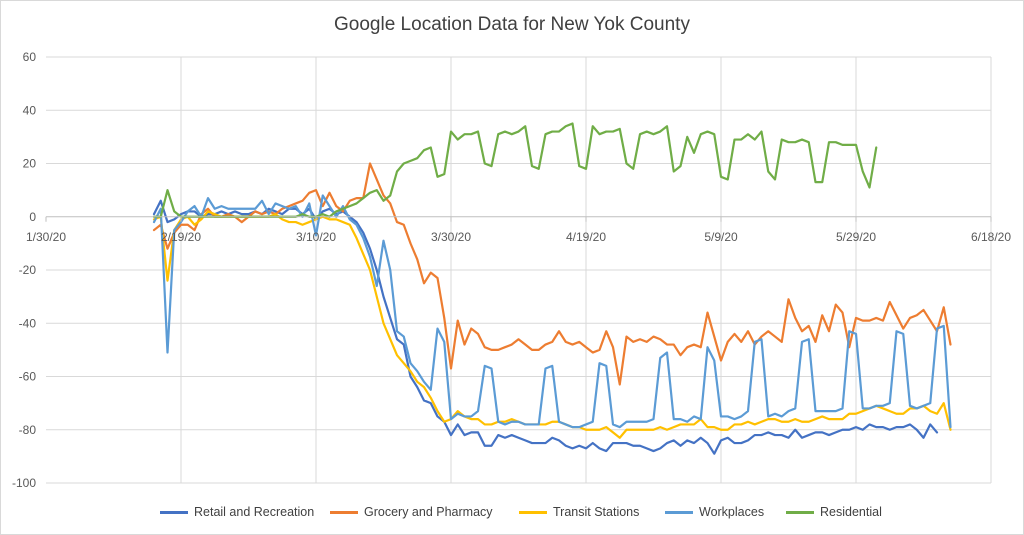 The image size is (1024, 535). What do you see at coordinates (30, 164) in the screenshot?
I see `y-tick-label: 20` at bounding box center [30, 164].